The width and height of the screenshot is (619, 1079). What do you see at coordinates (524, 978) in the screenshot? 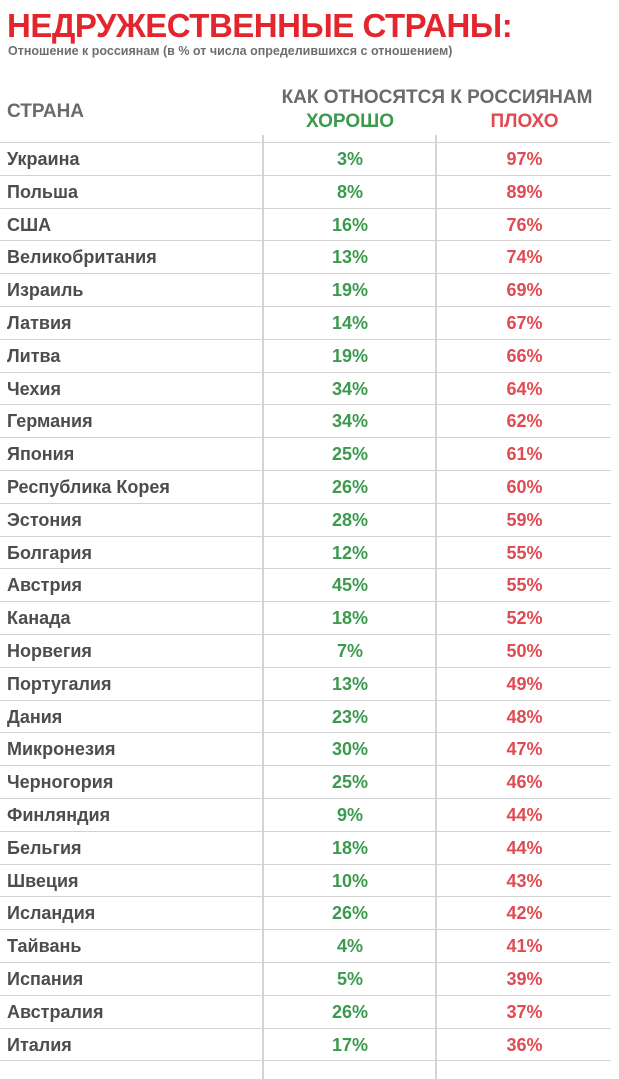
I see `bad-percent: 39%` at bounding box center [524, 978].